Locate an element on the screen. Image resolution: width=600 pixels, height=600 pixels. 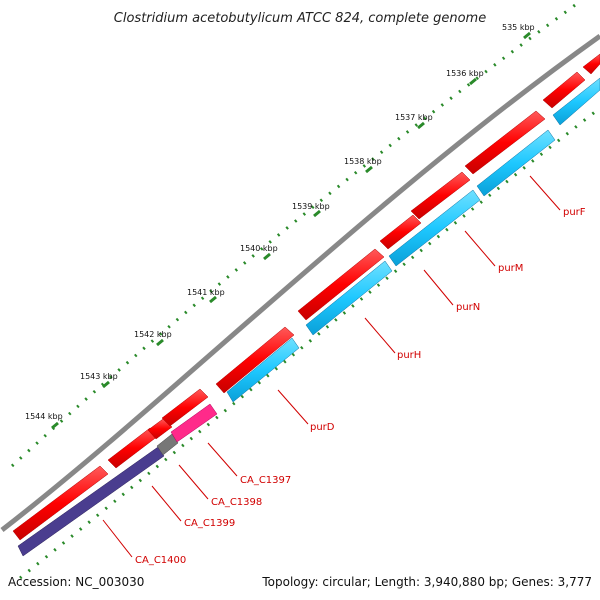
tick-label: 1543 kbp is located at coordinates (99, 376).